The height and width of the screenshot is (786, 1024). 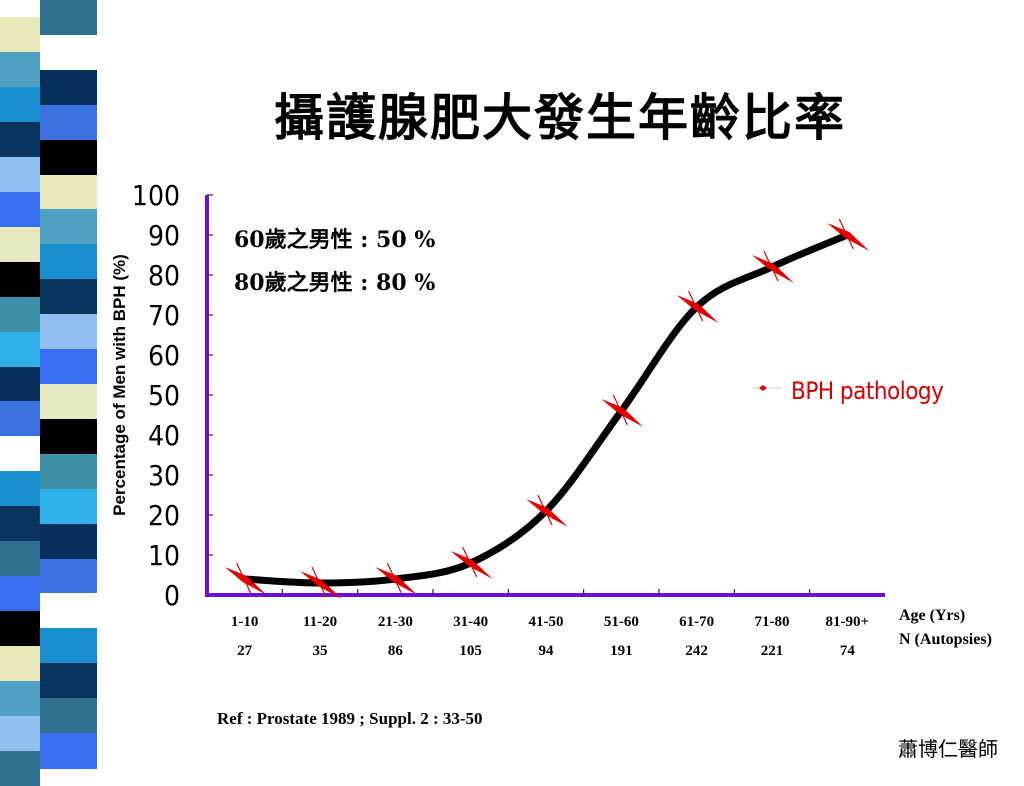 What do you see at coordinates (772, 622) in the screenshot?
I see `x-tick-label: 71-80` at bounding box center [772, 622].